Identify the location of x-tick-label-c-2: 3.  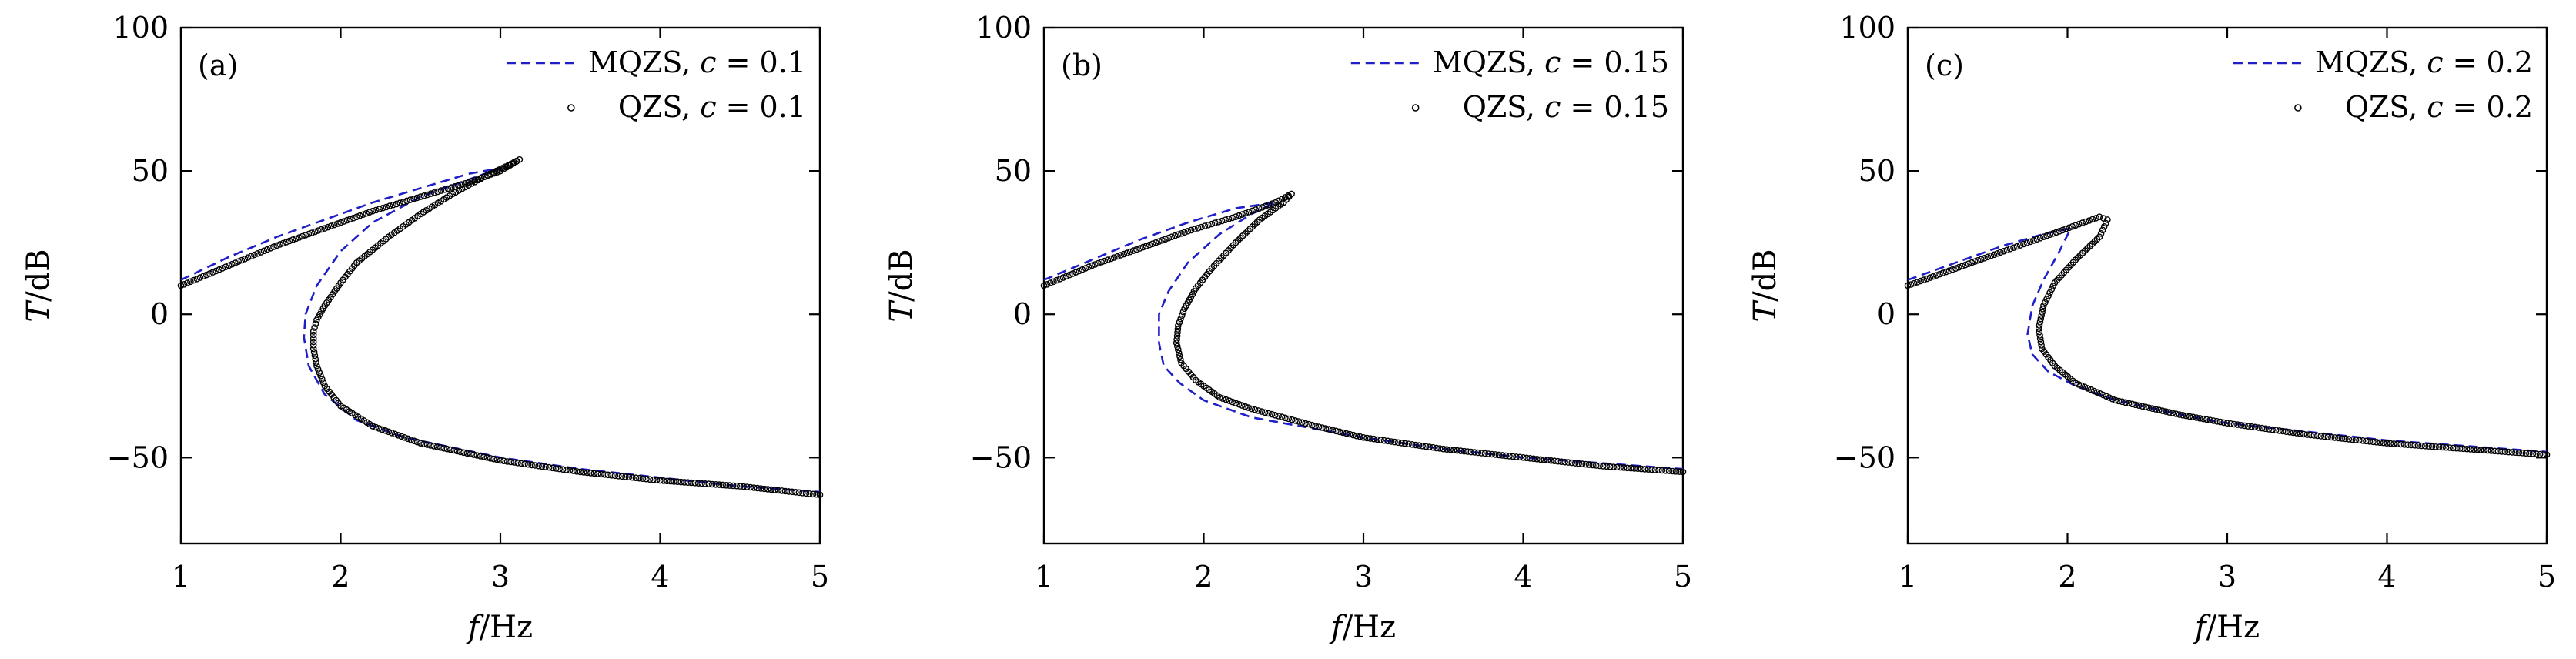
(2227, 577).